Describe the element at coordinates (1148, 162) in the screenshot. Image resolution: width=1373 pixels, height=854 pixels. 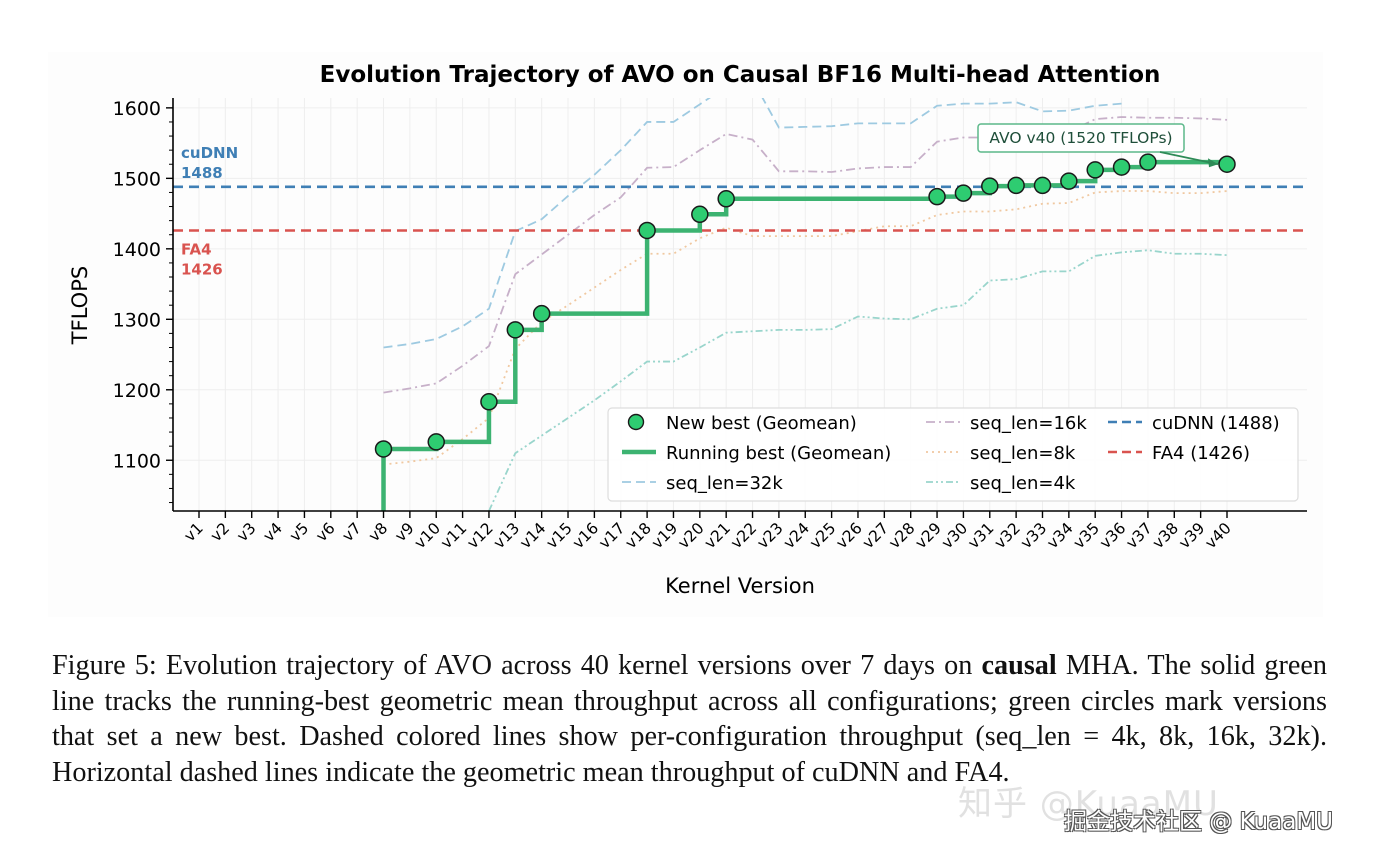
I see `new-best-marker-v37` at that location.